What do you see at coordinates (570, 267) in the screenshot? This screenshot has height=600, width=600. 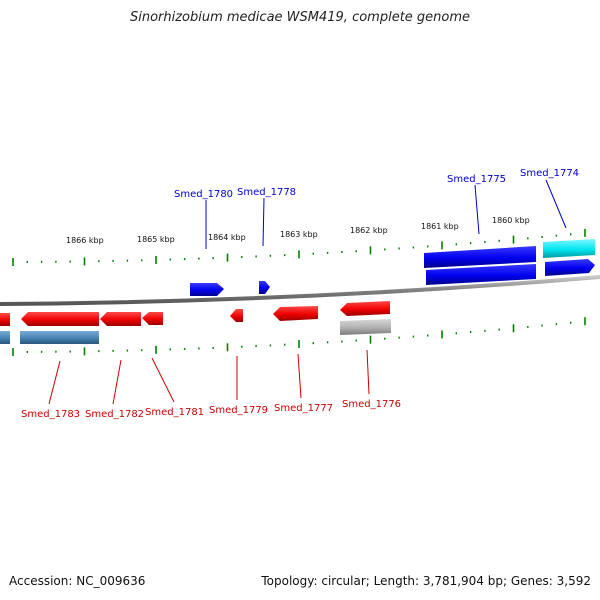 I see `gene-forward-right` at bounding box center [570, 267].